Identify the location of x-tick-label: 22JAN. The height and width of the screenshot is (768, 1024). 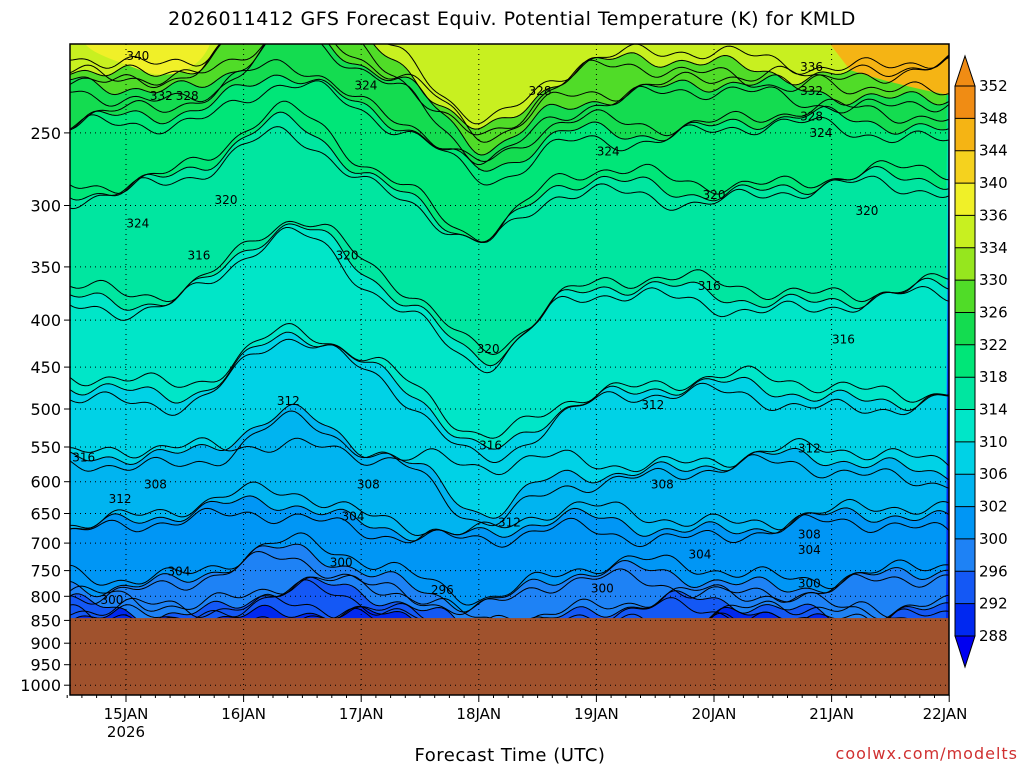
(945, 714).